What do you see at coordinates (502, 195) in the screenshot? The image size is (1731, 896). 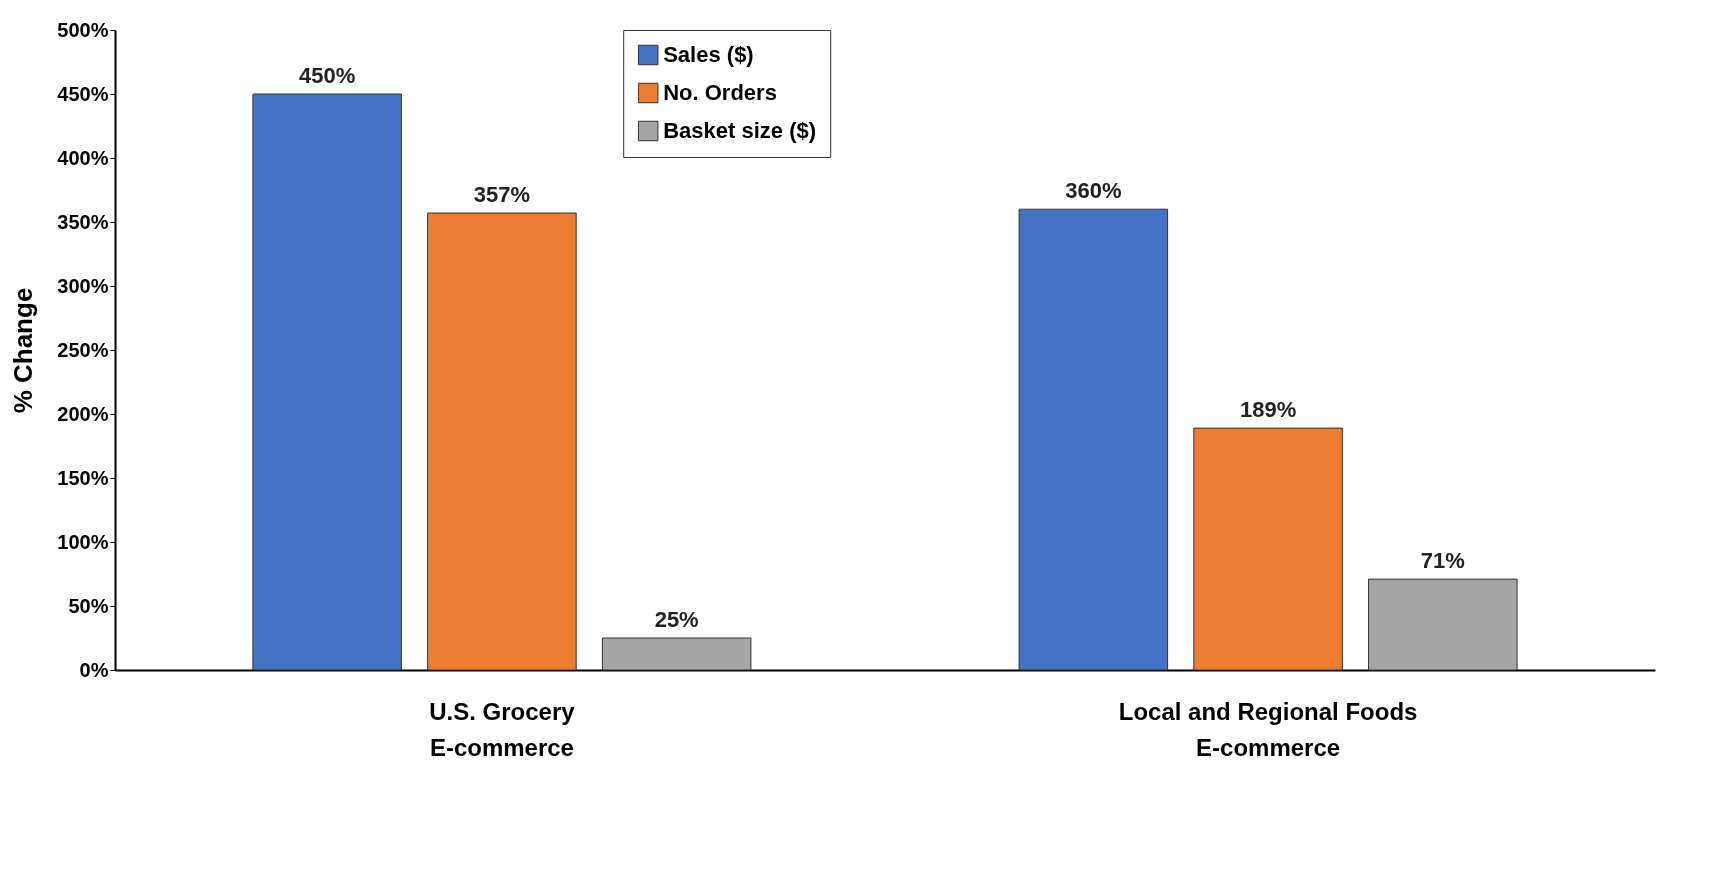 I see `data-label: 357%` at bounding box center [502, 195].